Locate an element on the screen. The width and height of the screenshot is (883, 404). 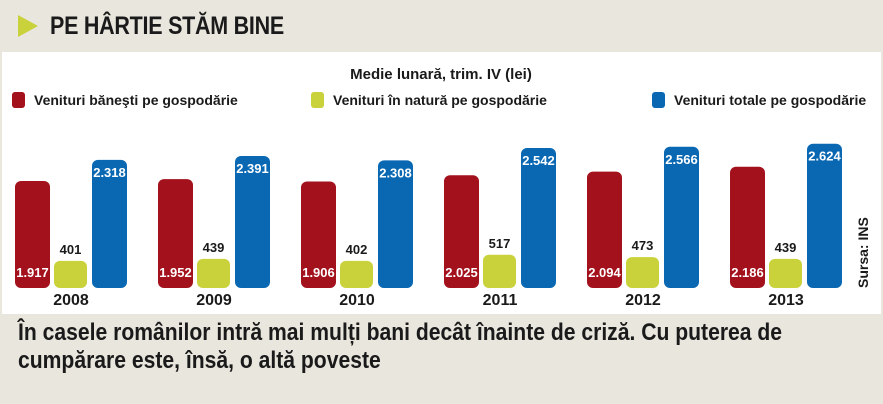
data-label: 2.566 is located at coordinates (681, 159).